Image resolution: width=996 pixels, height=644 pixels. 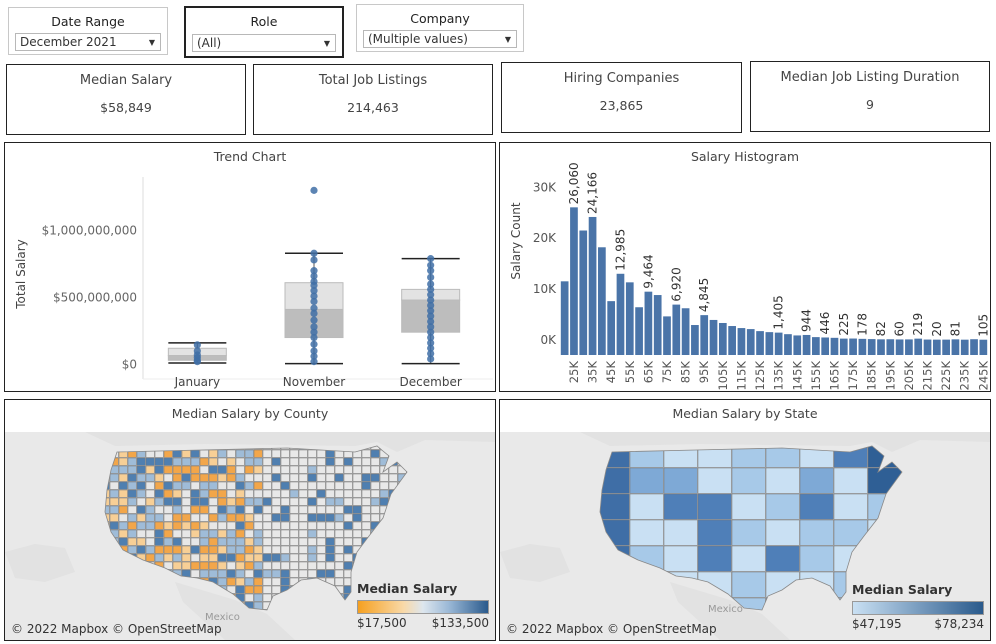 What do you see at coordinates (507, 39) in the screenshot?
I see `chevron-down-icon: ▼` at bounding box center [507, 39].